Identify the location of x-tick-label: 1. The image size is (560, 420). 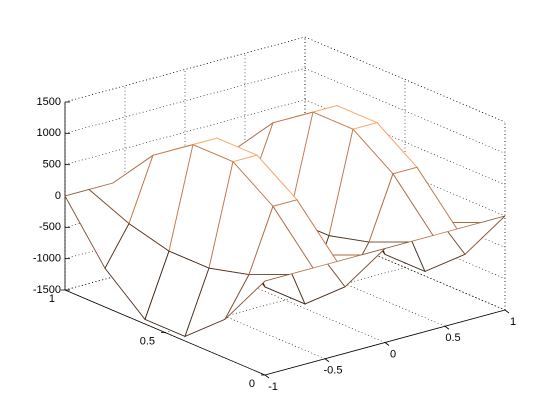
(513, 322).